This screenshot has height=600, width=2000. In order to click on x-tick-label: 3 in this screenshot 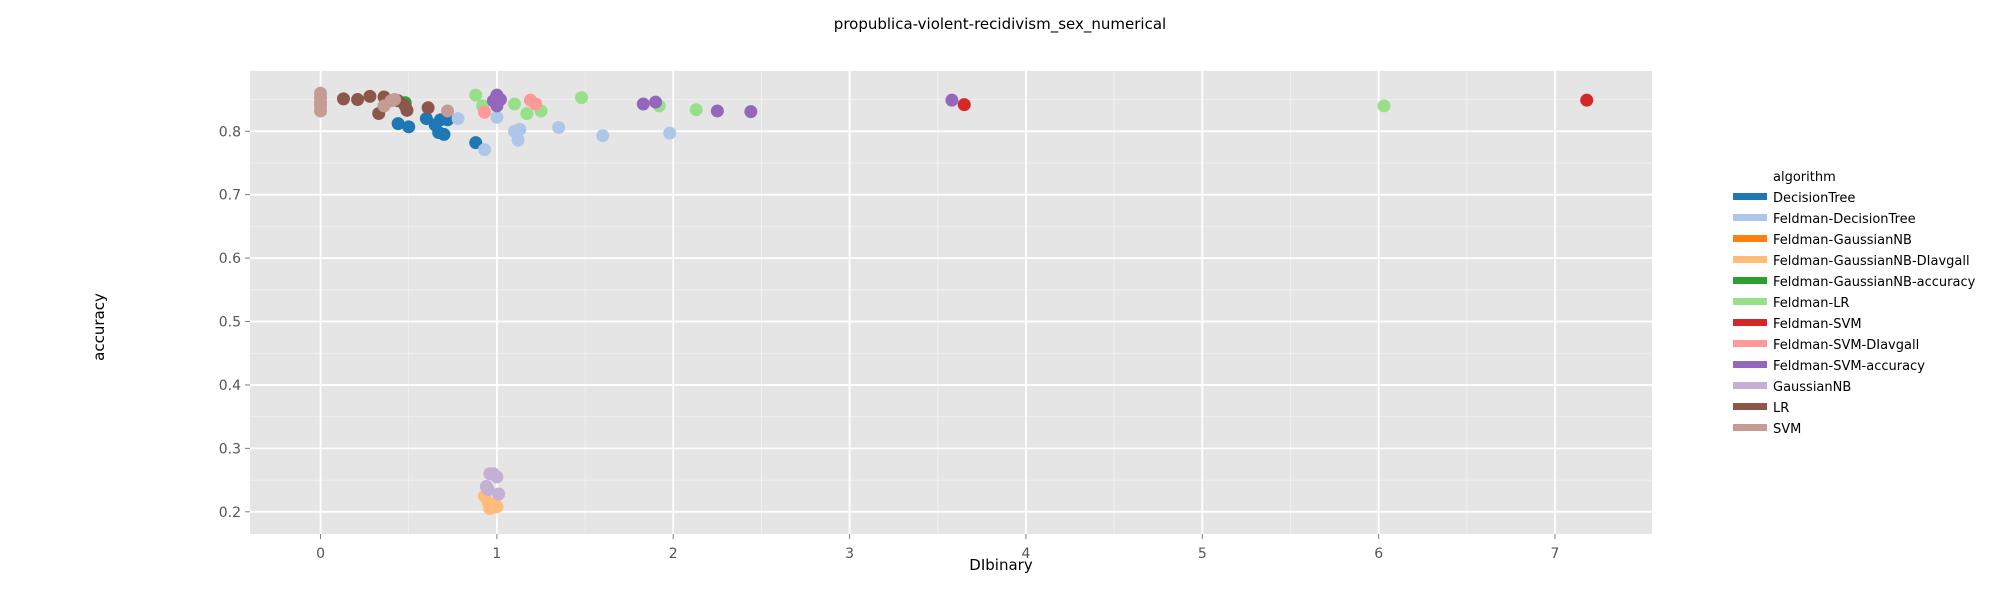, I will do `click(849, 554)`.